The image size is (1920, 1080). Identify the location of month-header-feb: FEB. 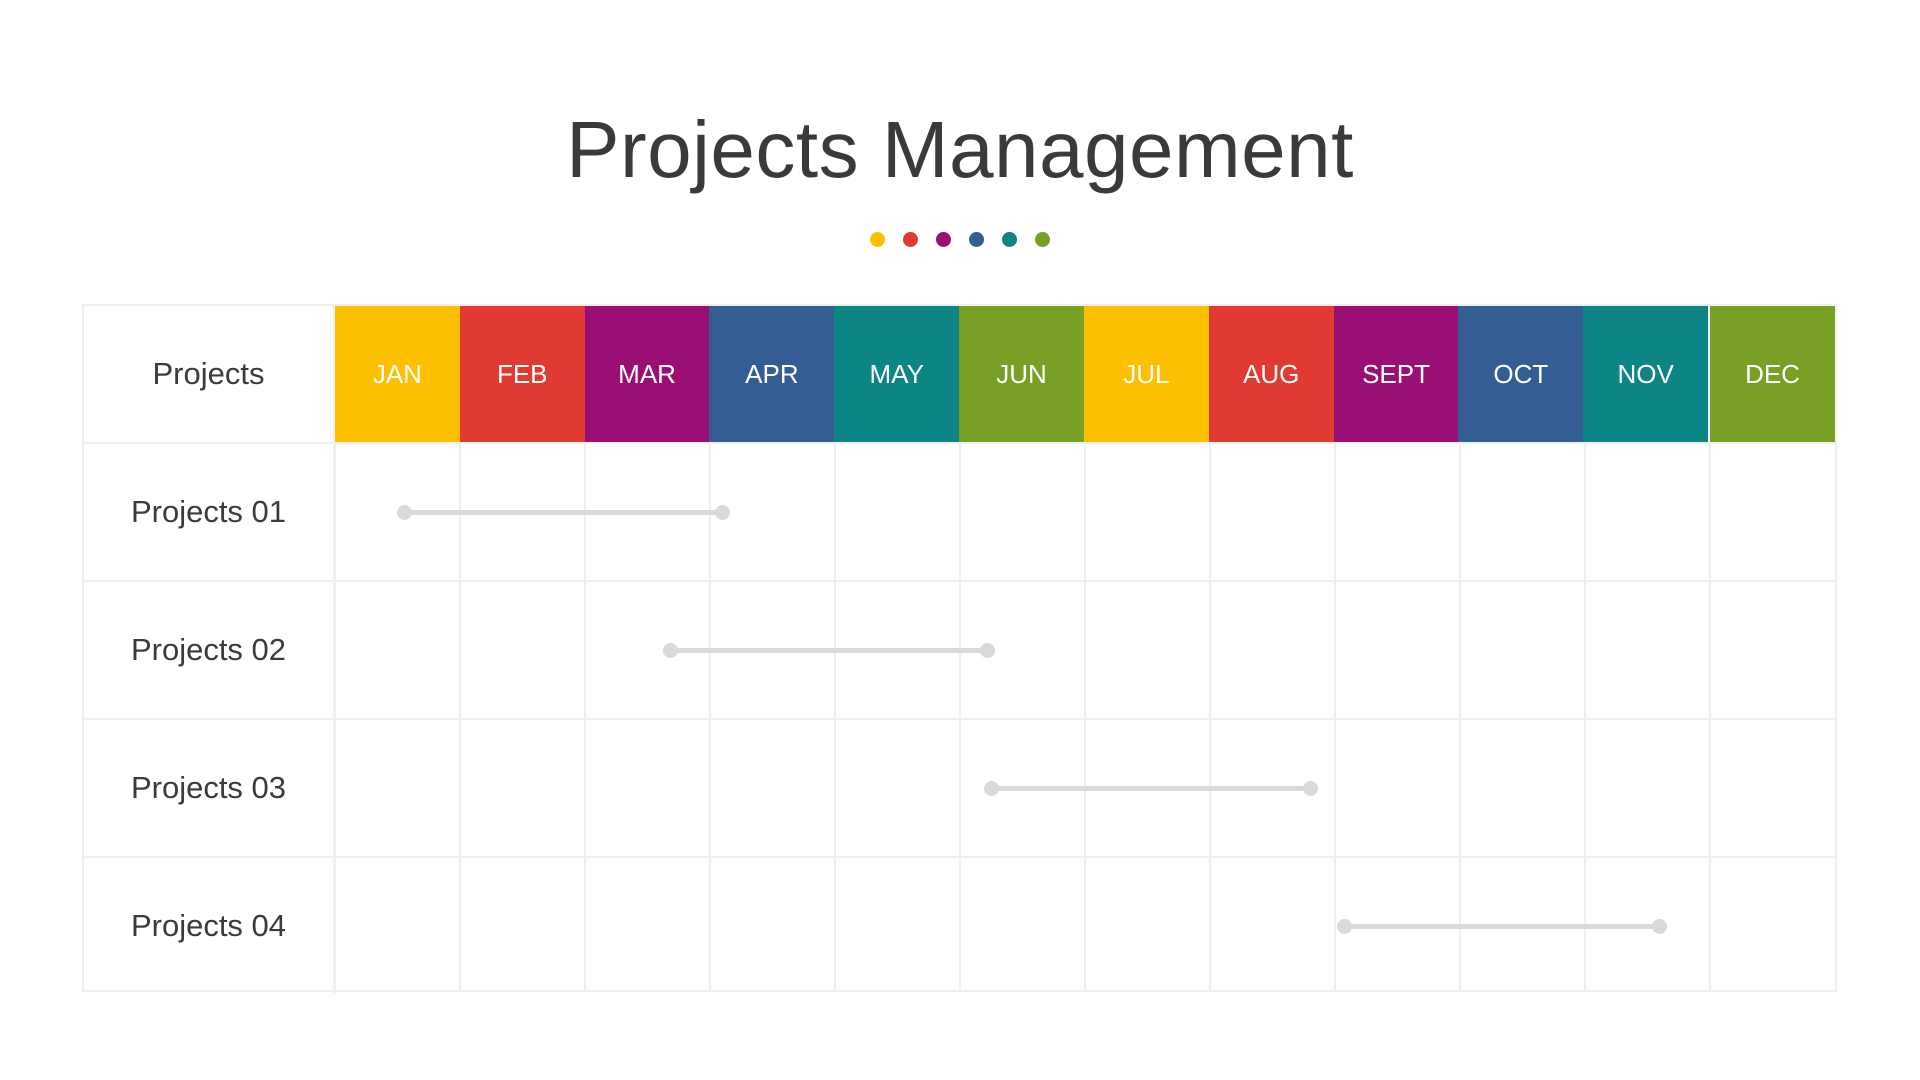
(522, 374).